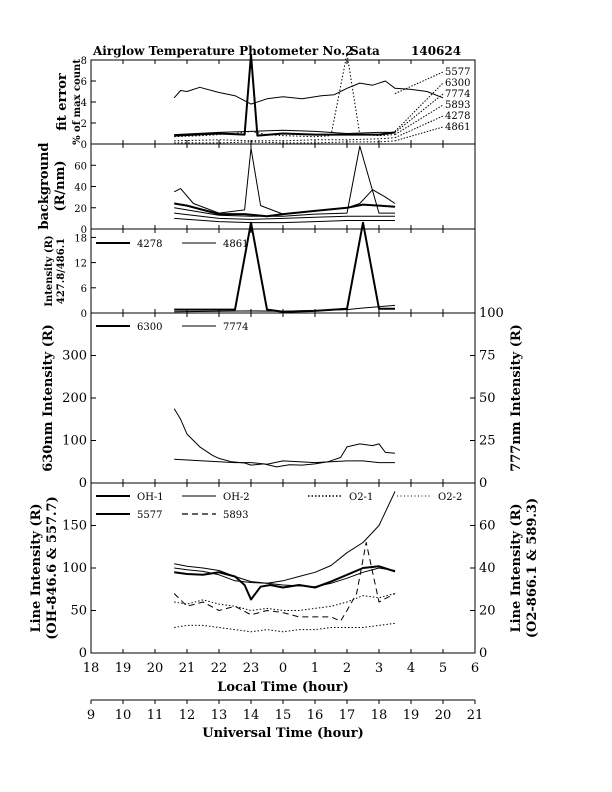  Describe the element at coordinates (83, 483) in the screenshot. I see `intensity_6300_7774-ytick-label-0: 0` at that location.